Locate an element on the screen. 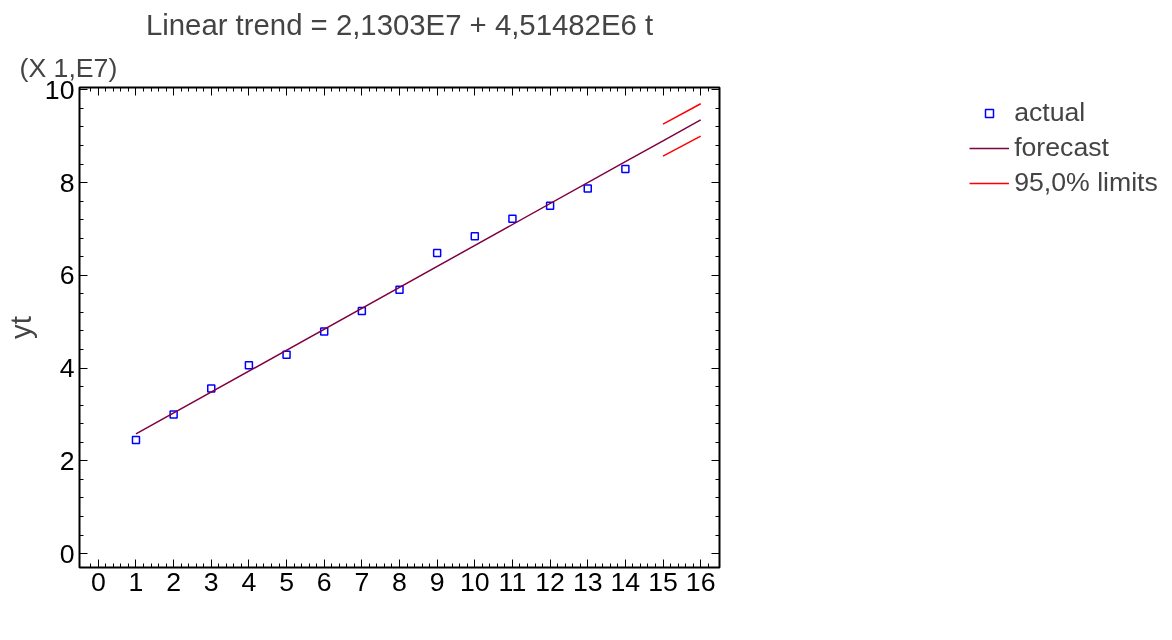  x-tick-label: 9 is located at coordinates (437, 581).